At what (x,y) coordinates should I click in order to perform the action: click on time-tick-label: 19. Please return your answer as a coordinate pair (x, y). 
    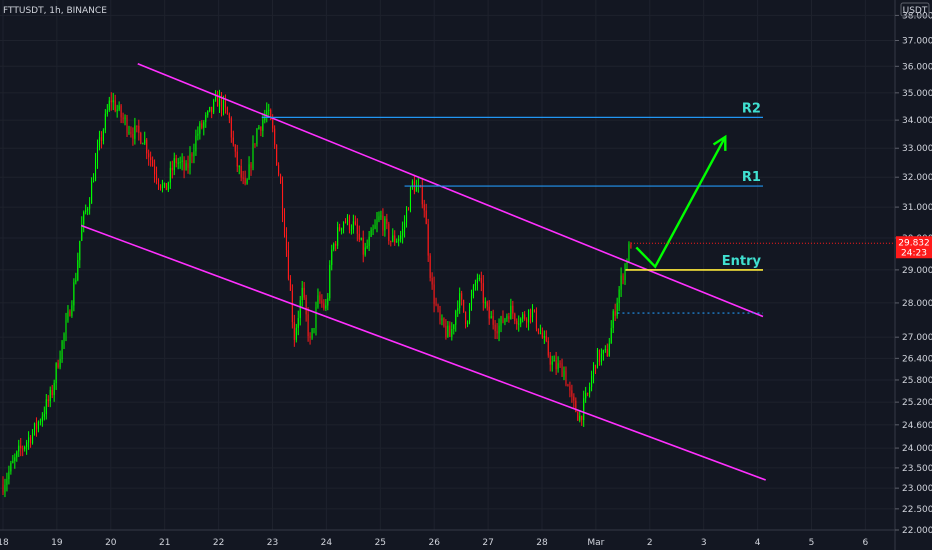
    Looking at the image, I should click on (57, 543).